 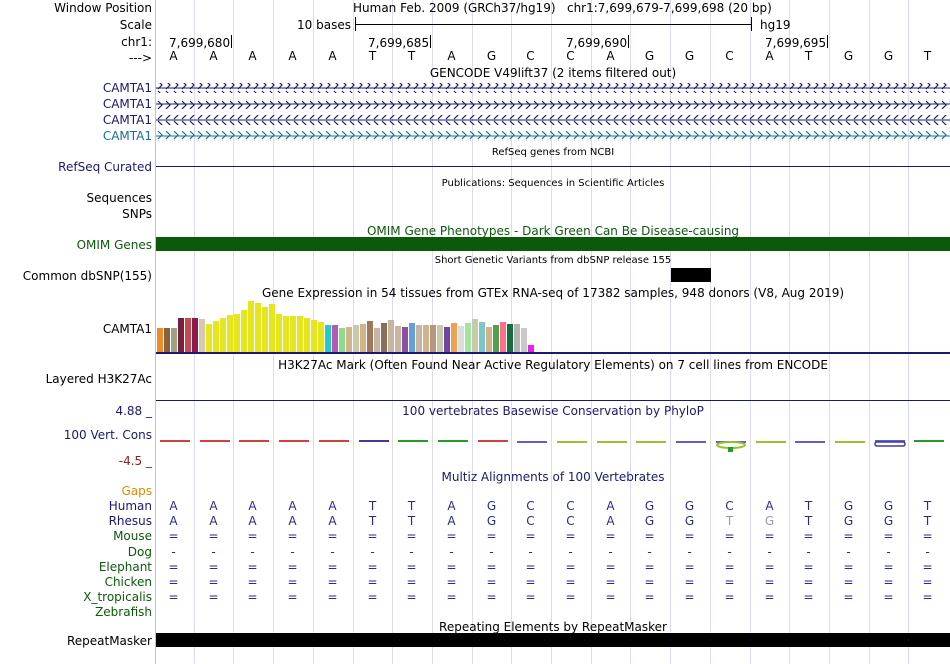 I want to click on gtex-track-label: CAMTA1, so click(x=127, y=329).